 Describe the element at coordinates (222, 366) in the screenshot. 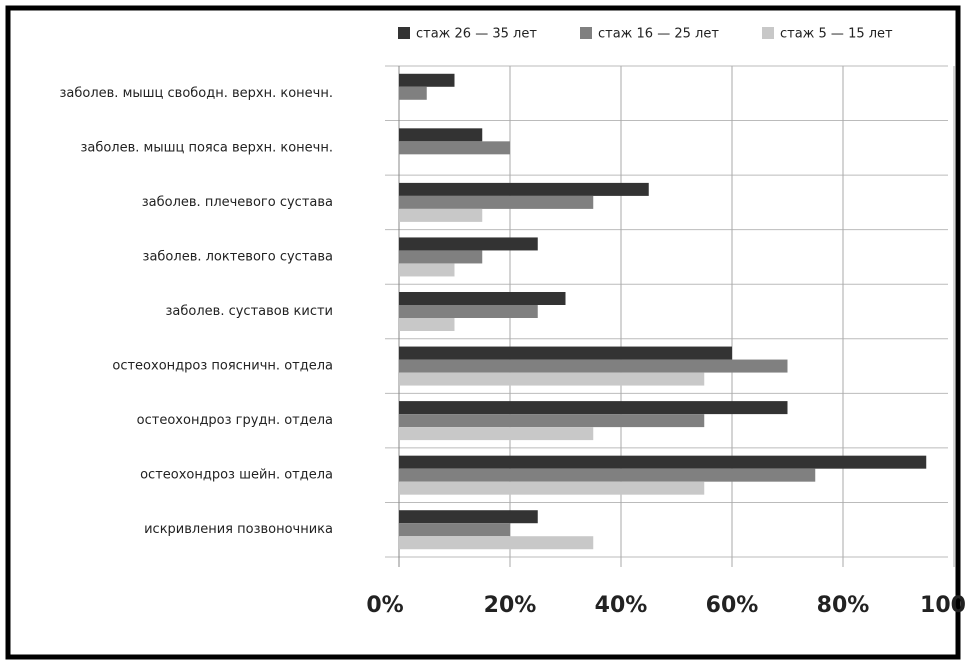

I see `y-tick-label: остеохондроз поясничн. отдела` at that location.